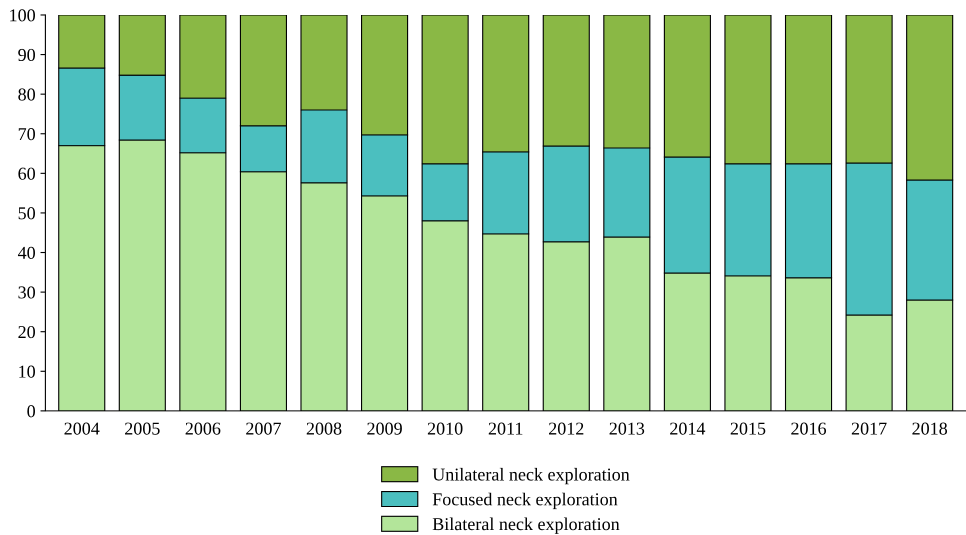  I want to click on y-tick-label: 0, so click(31, 411).